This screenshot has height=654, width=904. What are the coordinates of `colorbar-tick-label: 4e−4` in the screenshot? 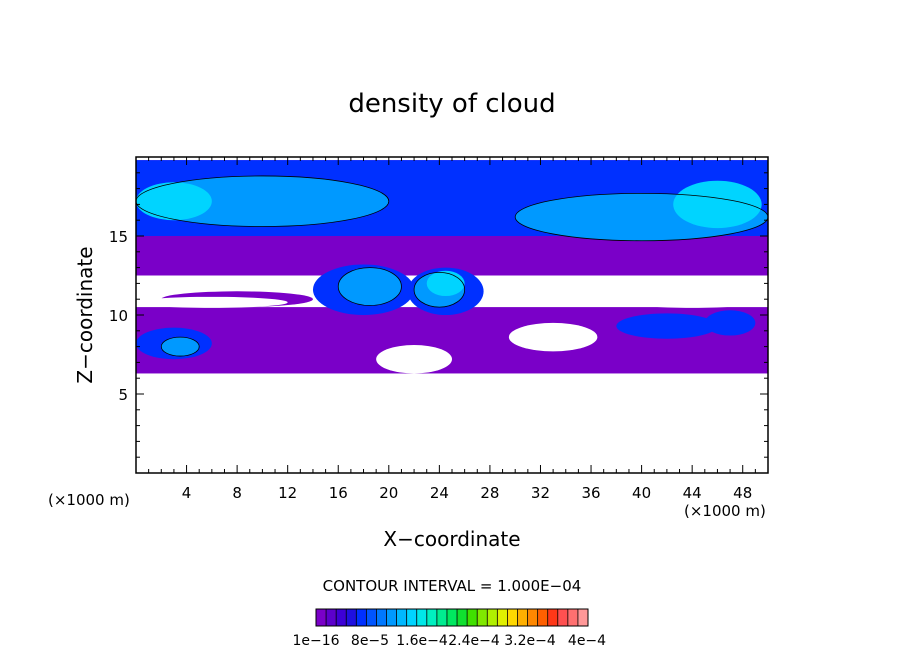 It's located at (587, 641).